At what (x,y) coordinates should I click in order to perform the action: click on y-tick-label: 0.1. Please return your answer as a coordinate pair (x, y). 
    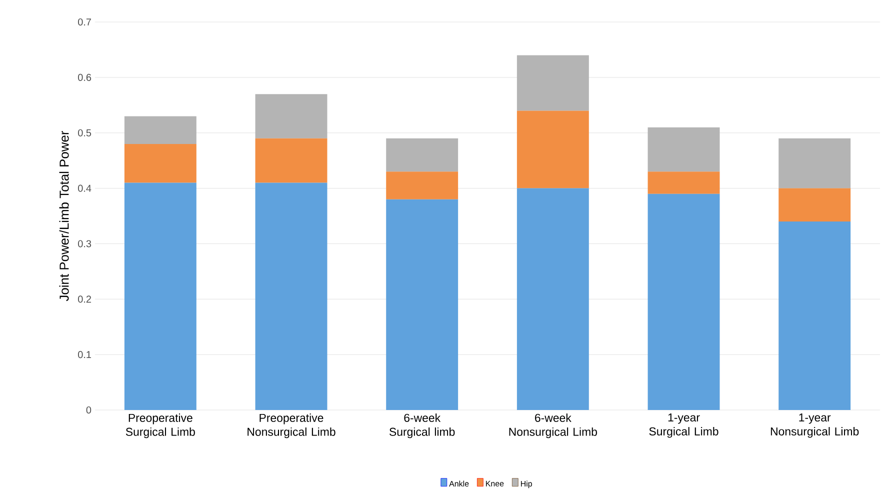
    Looking at the image, I should click on (84, 354).